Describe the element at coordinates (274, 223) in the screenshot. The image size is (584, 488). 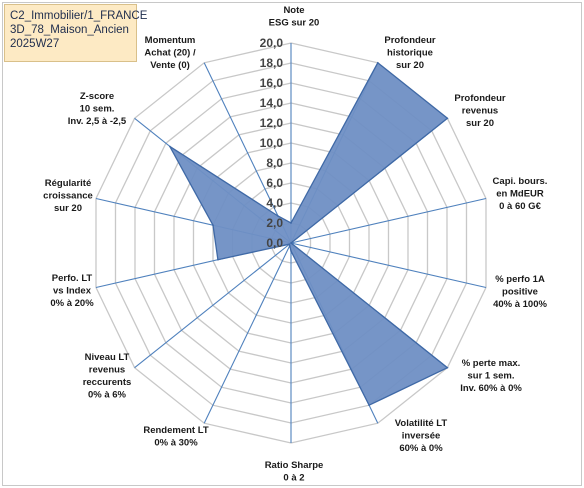
I see `tick-label-1: 2,0` at that location.